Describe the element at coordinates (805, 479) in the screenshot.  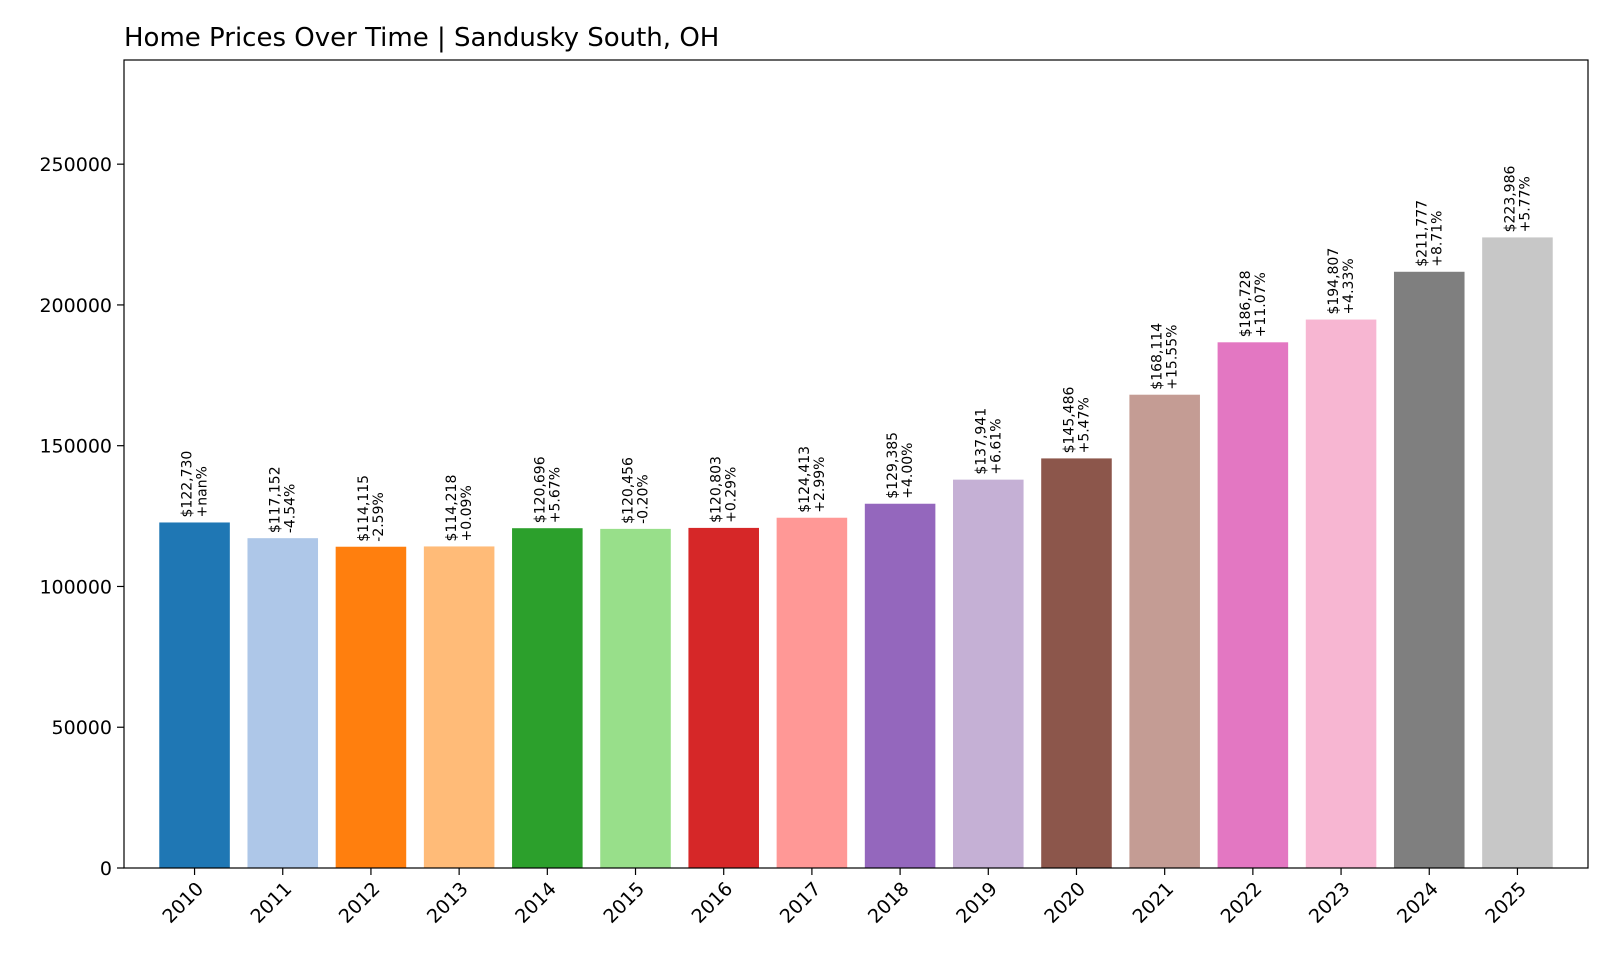
I see `value-label: $124,413` at that location.